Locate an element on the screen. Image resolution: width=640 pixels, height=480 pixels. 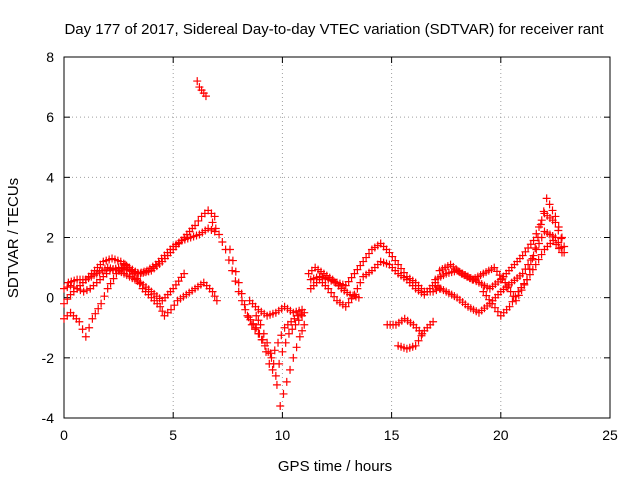
x-tick-label: 0 is located at coordinates (64, 435).